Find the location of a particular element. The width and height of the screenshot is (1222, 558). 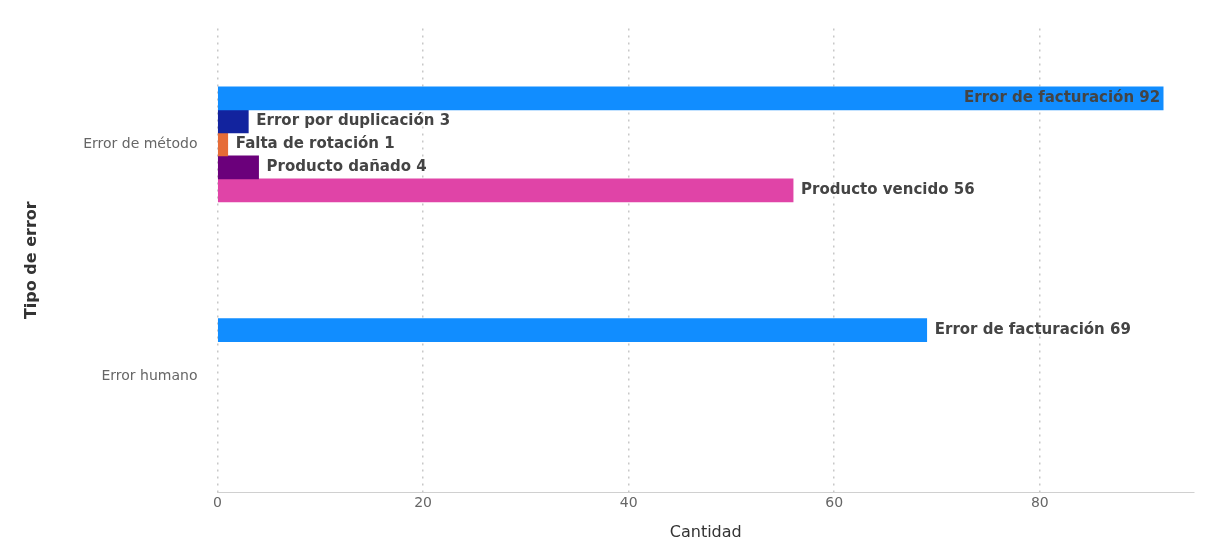

x-tick-label: 20 is located at coordinates (423, 502).